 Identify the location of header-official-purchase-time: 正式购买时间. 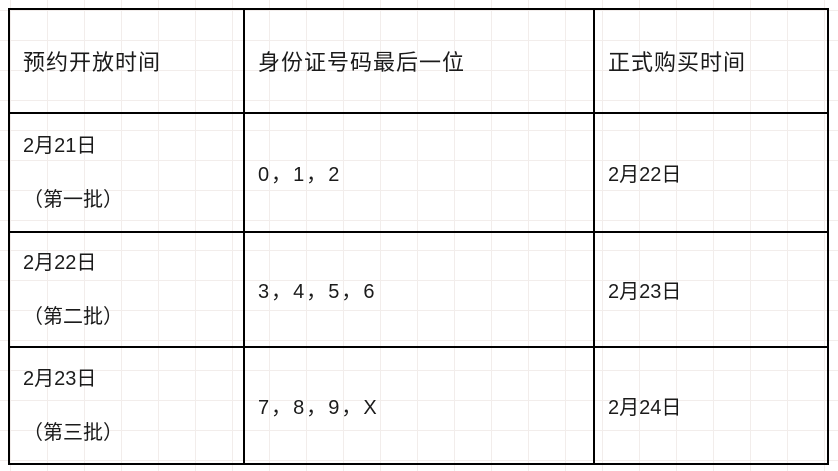
(711, 61).